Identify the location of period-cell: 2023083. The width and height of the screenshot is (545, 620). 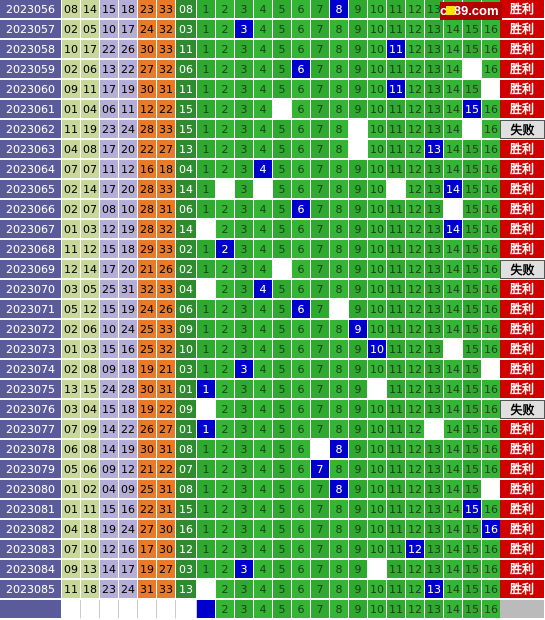
(31, 549).